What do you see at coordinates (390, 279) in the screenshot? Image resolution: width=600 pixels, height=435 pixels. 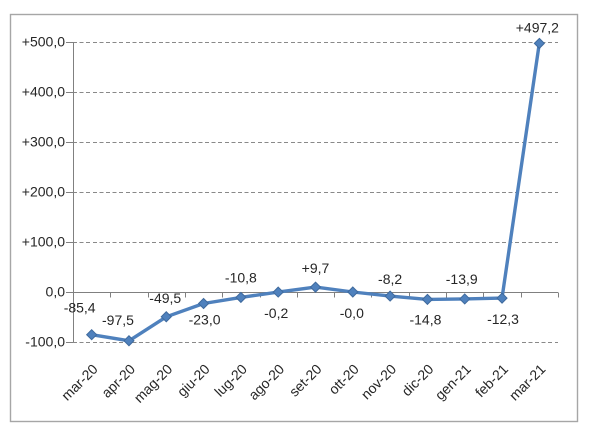 I see `data-label: -8,2` at bounding box center [390, 279].